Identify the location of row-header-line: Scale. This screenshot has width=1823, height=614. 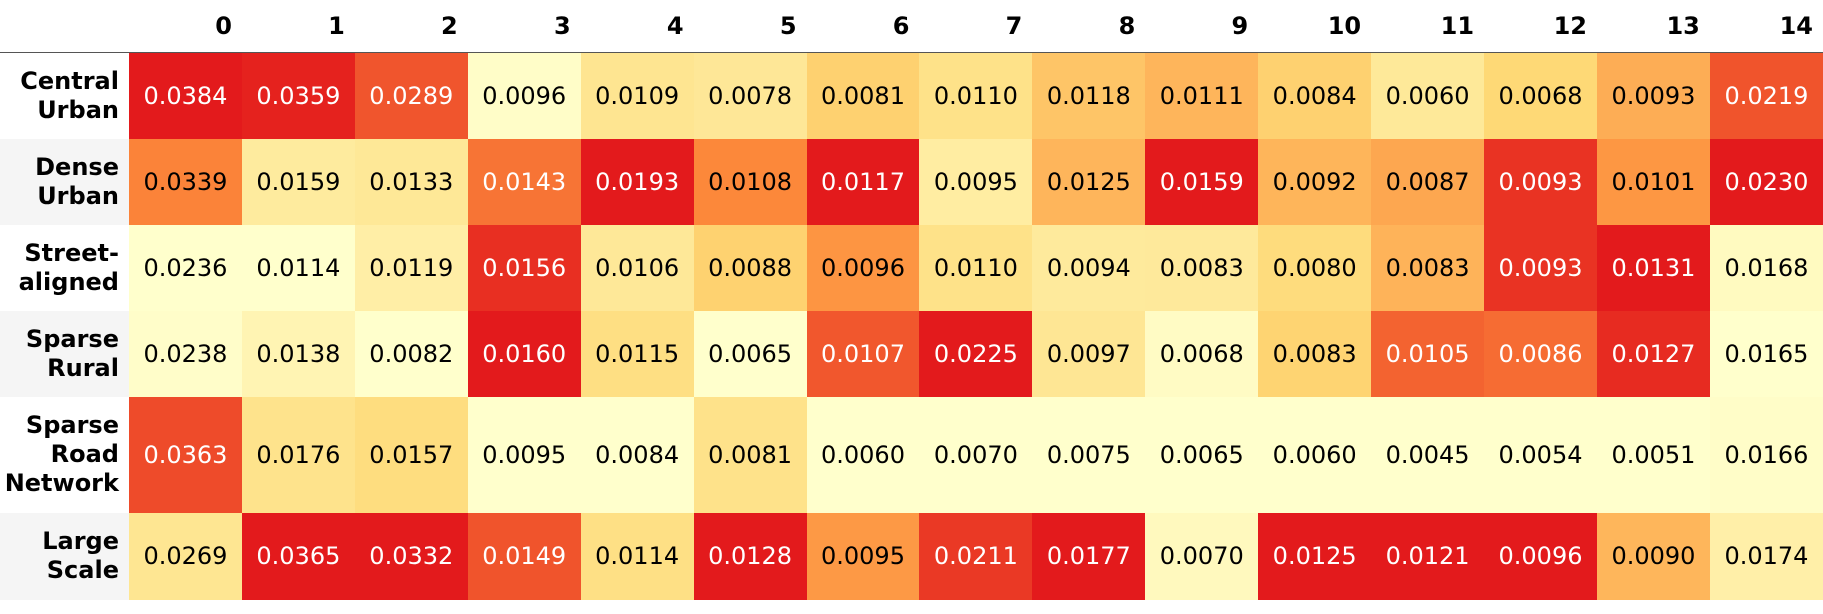
(82, 570).